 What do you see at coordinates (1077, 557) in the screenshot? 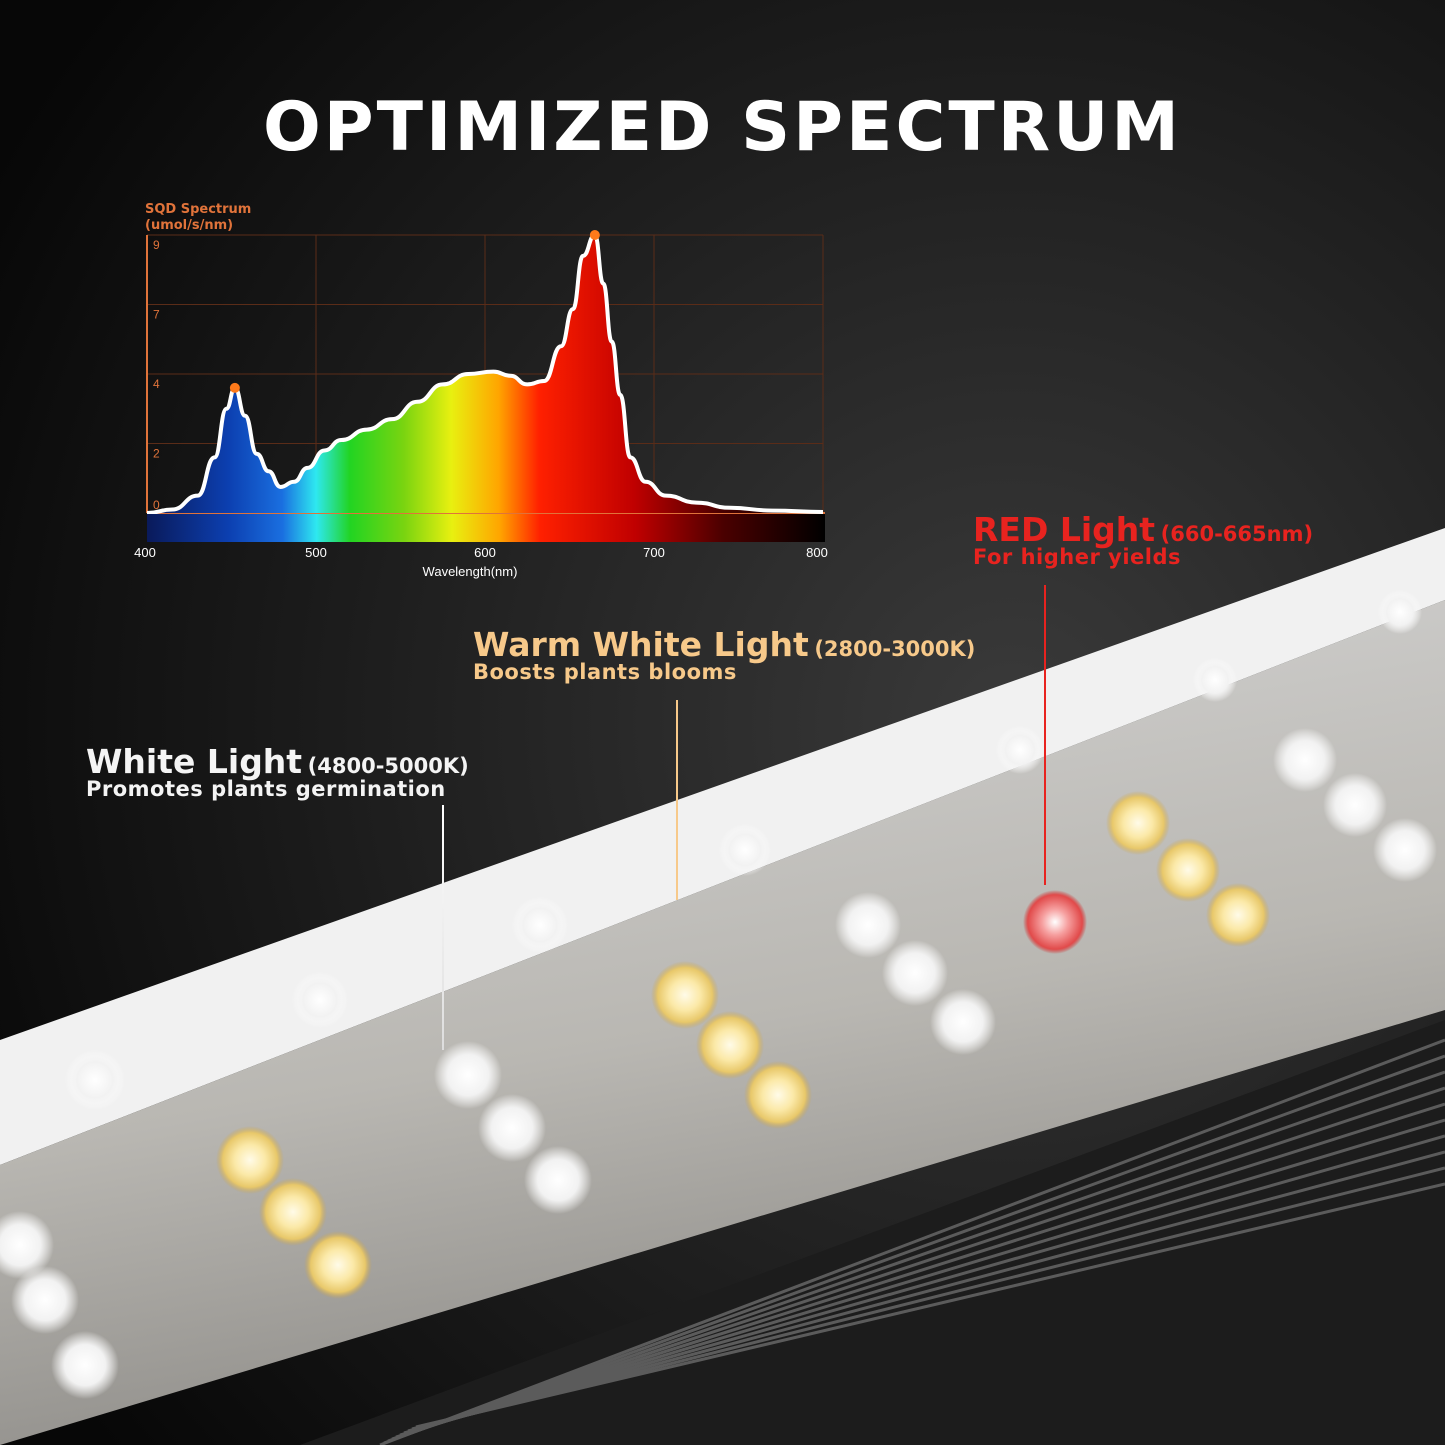
I see `red-light-description: For higher yields` at bounding box center [1077, 557].